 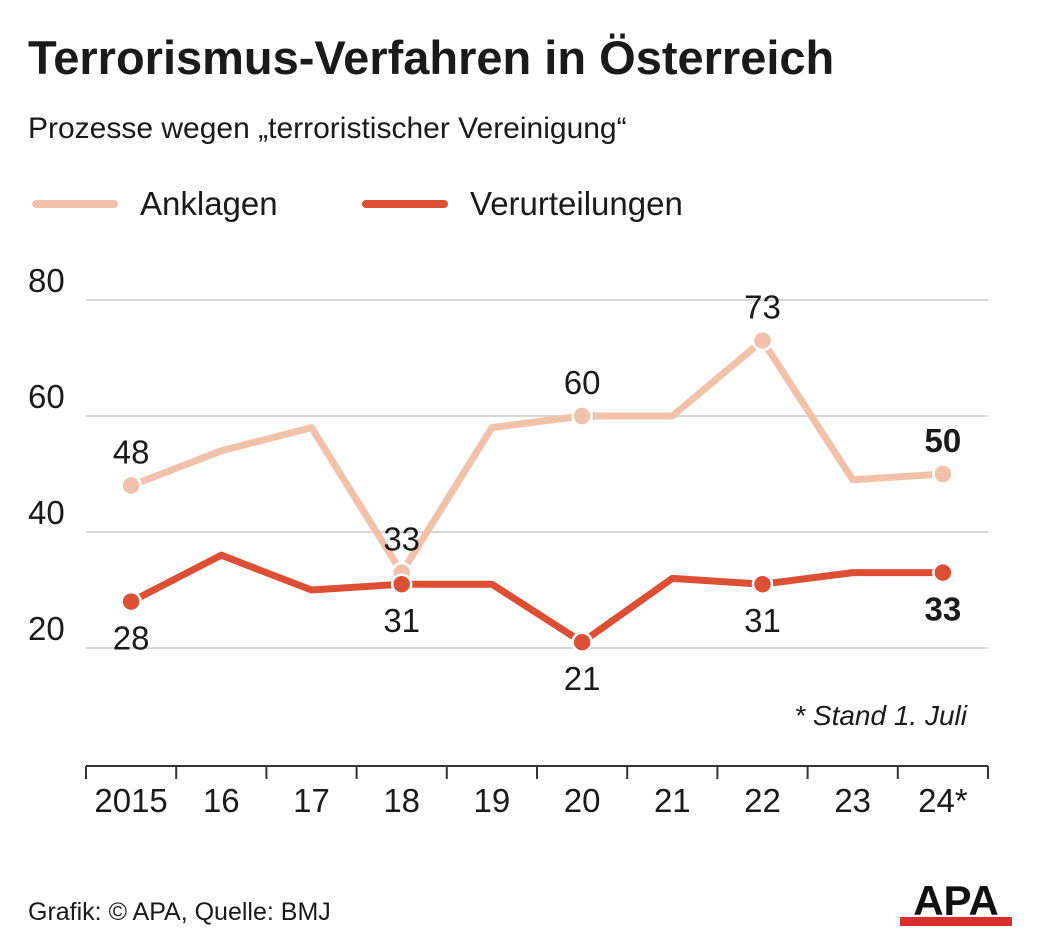 What do you see at coordinates (431, 57) in the screenshot?
I see `chart-title: Terrorismus-Verfahren in Österreich` at bounding box center [431, 57].